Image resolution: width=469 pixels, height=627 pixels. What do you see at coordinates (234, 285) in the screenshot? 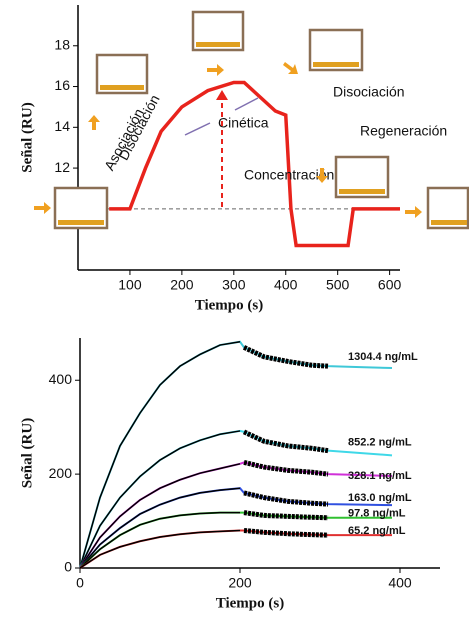
I see `x-tick-label: 300` at bounding box center [234, 285].